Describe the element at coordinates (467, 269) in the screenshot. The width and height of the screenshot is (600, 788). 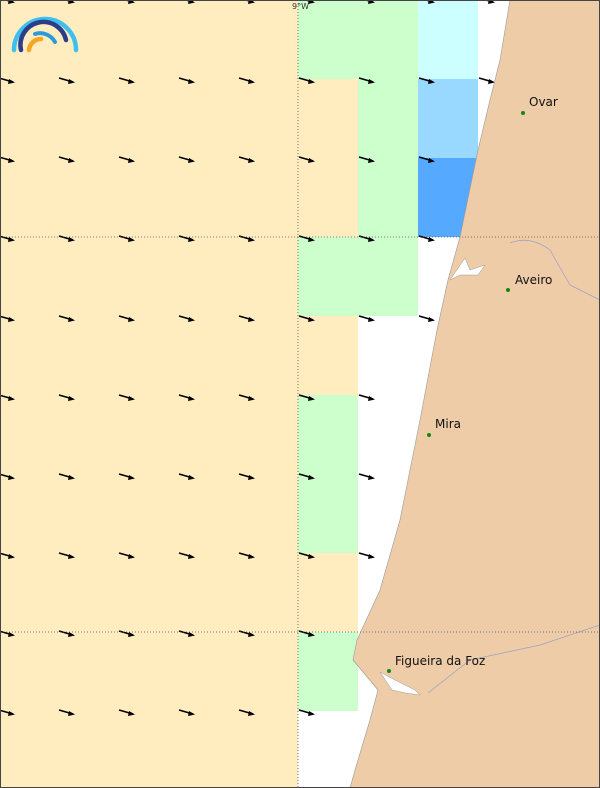
I see `lagoon` at that location.